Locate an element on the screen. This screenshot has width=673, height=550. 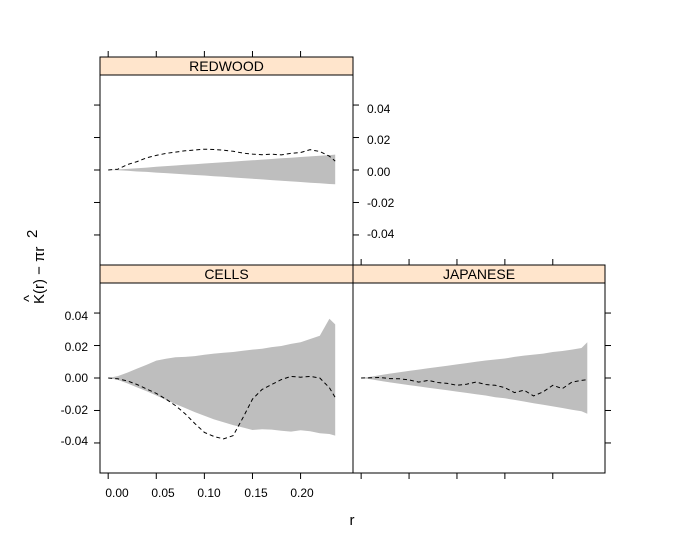
panel-japanese: JAPANESE is located at coordinates (479, 369).